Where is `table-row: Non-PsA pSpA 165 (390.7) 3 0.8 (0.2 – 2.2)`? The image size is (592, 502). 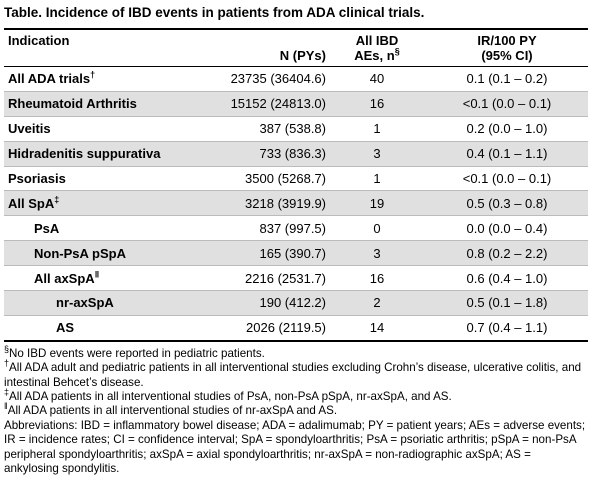 table-row: Non-PsA pSpA 165 (390.7) 3 0.8 (0.2 – 2.2) is located at coordinates (296, 253).